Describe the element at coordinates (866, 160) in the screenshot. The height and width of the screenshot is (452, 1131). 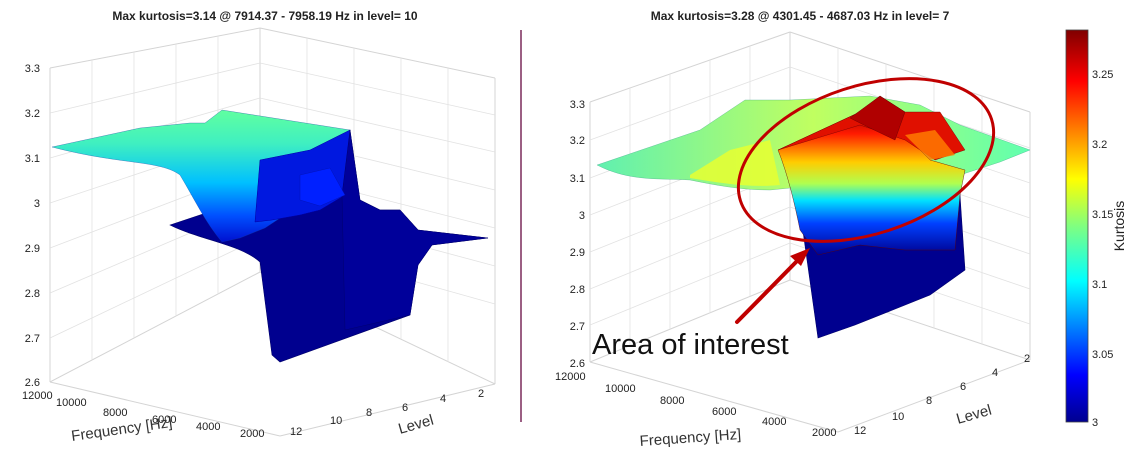
I see `annotation-ellipse` at that location.